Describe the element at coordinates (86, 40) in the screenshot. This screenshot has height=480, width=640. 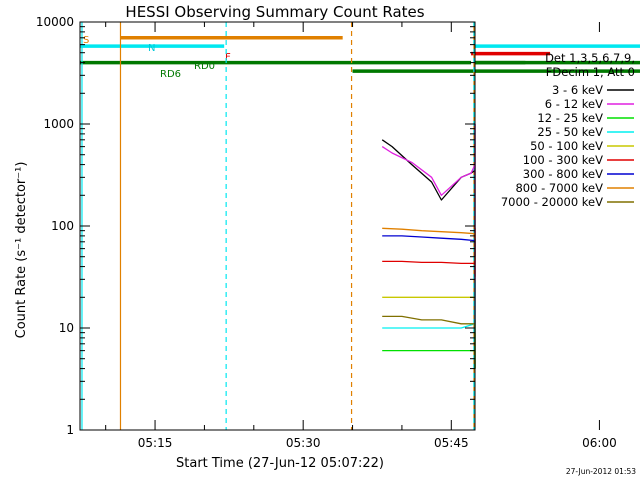
I see `state-bar-label: S` at that location.